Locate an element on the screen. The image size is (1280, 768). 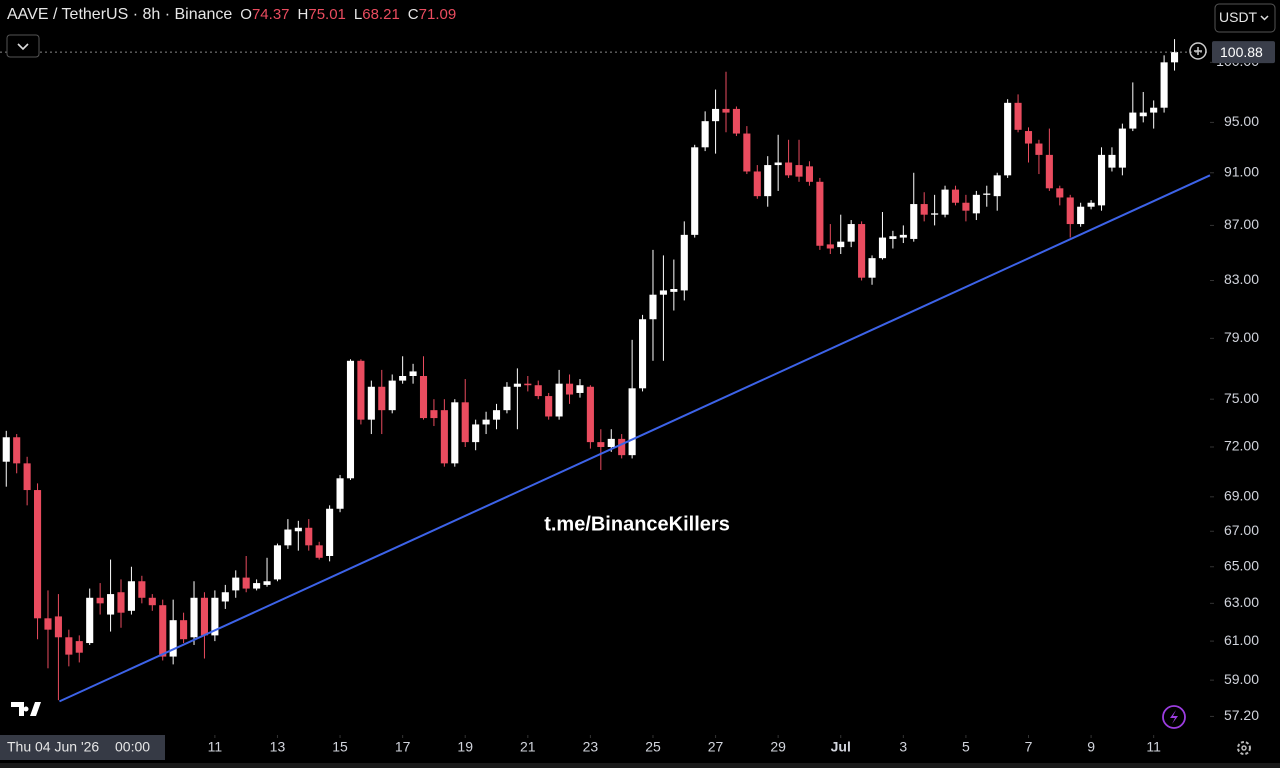
currency-button is located at coordinates (1245, 18).